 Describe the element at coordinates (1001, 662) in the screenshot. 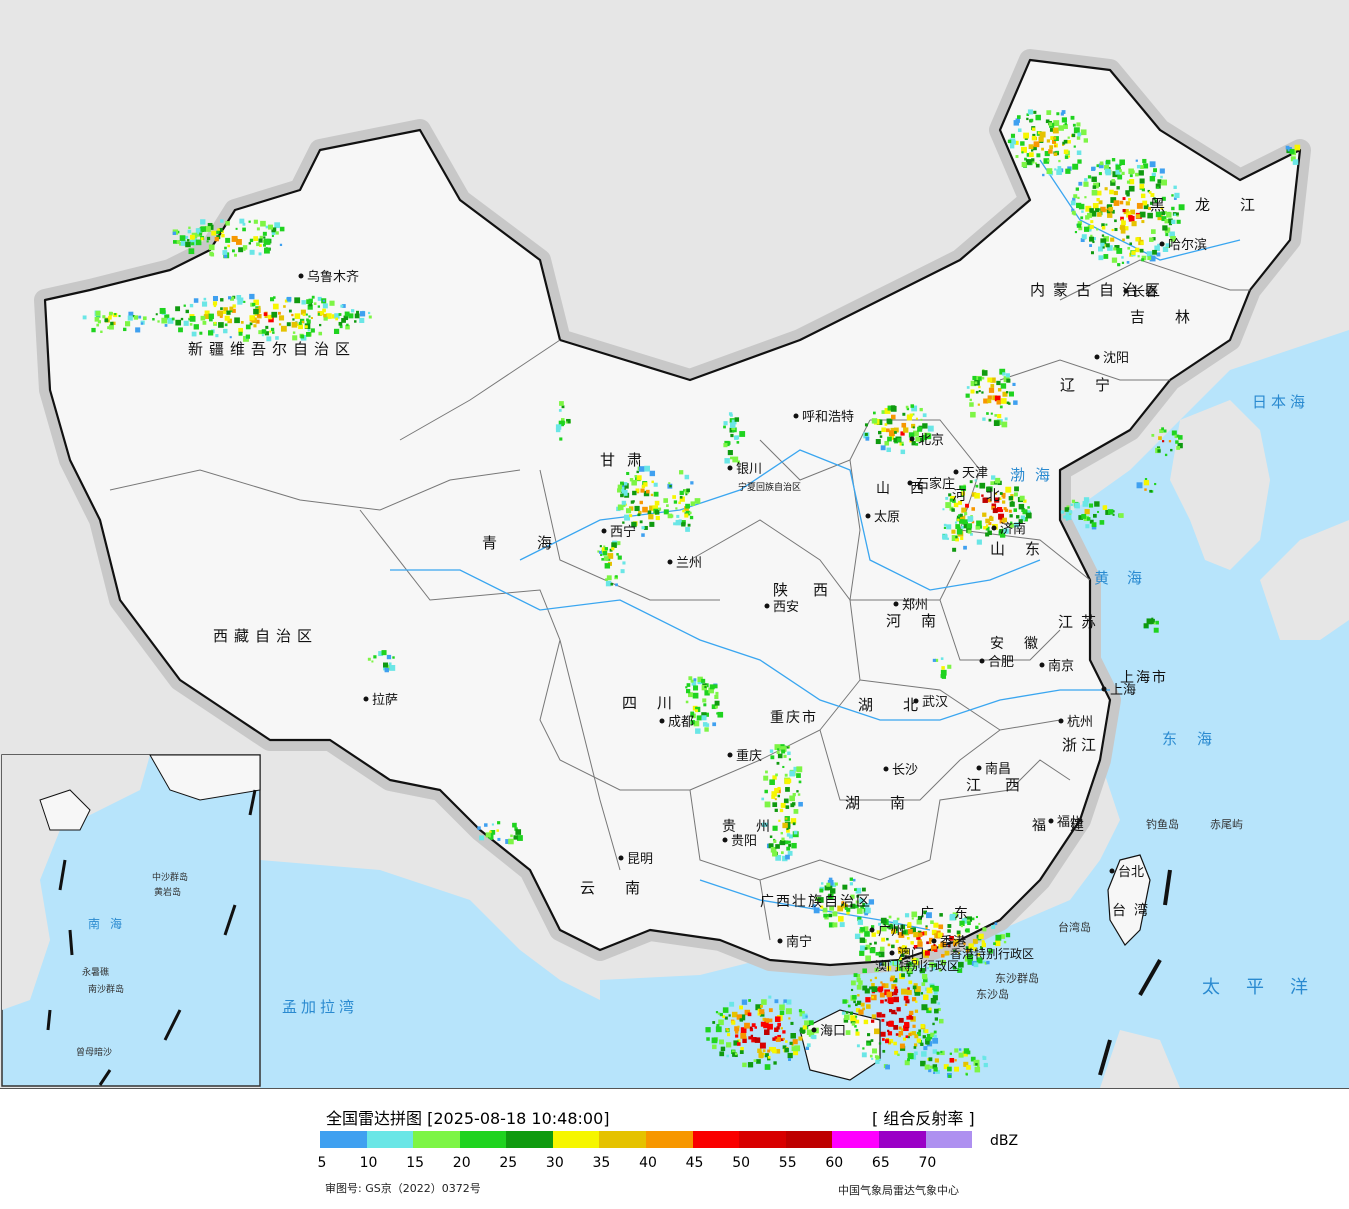

I see `city-label: 合肥` at that location.